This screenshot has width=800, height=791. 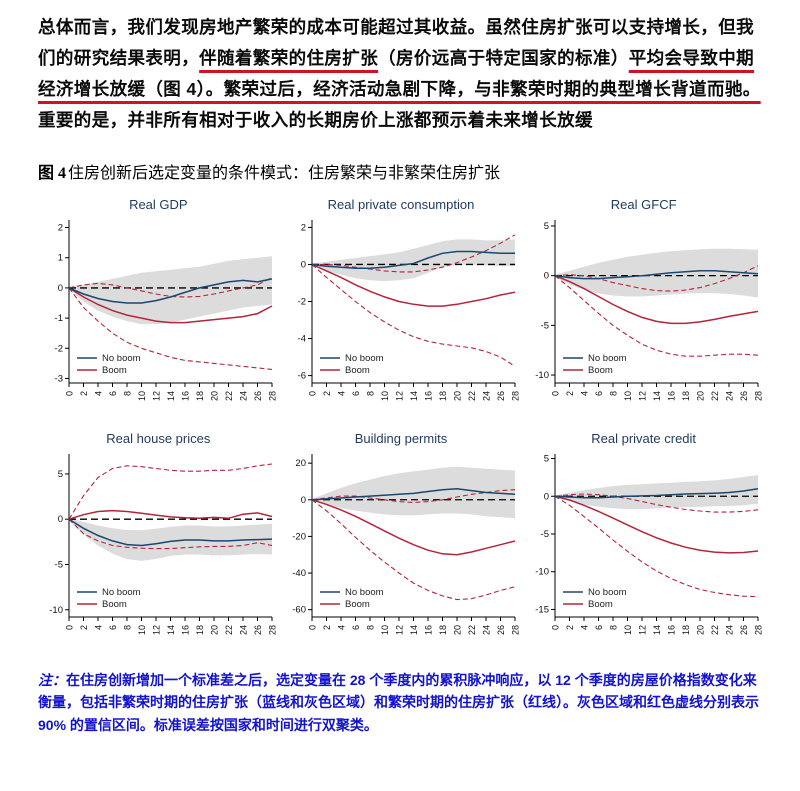 I want to click on chart-title-real-private-consumption: Real private consumption, so click(x=401, y=204).